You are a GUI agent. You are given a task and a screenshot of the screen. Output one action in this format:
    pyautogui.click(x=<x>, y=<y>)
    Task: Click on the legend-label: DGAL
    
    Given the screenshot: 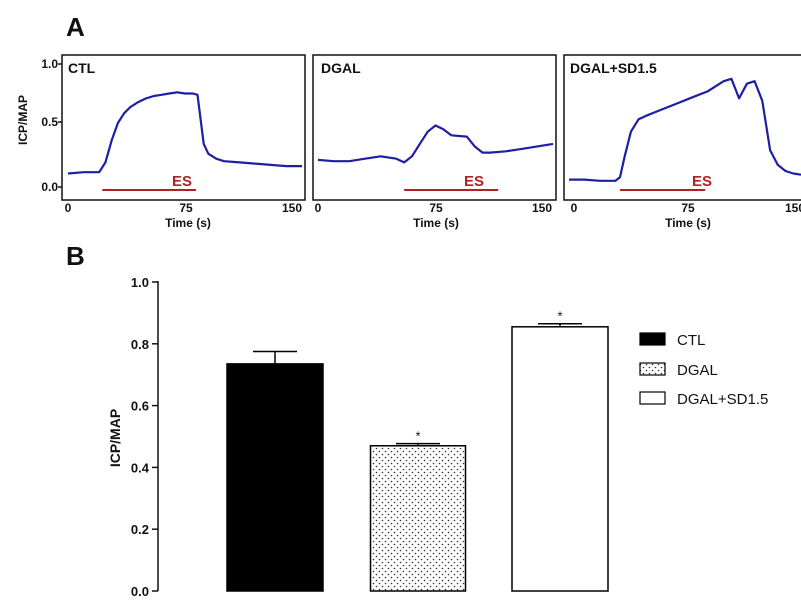 What is the action you would take?
    pyautogui.click(x=697, y=370)
    